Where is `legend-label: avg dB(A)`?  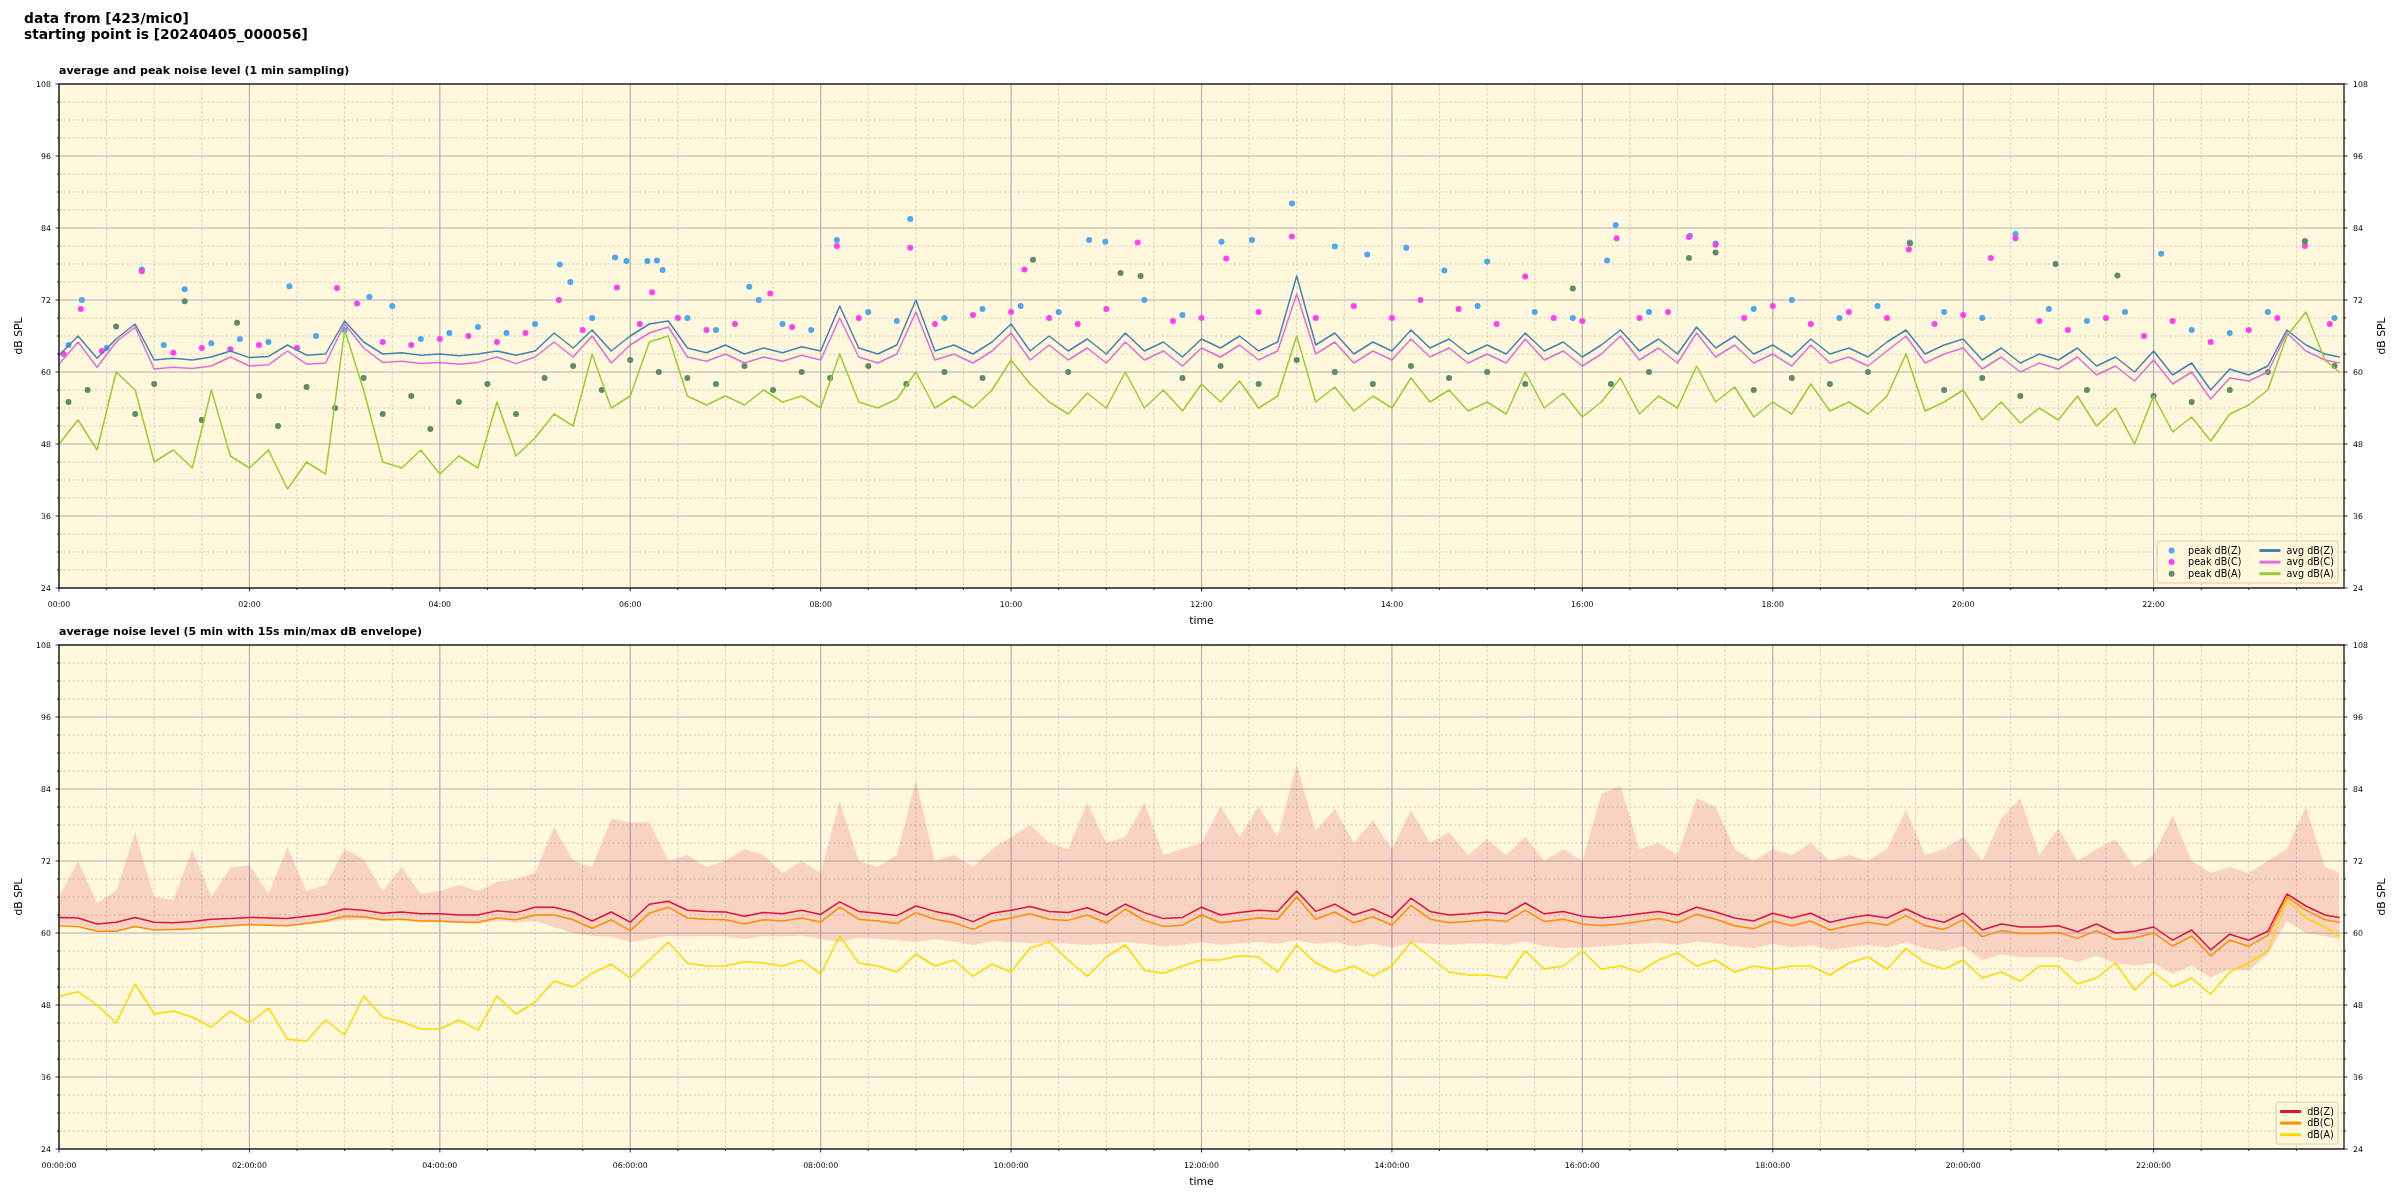
legend-label: avg dB(A) is located at coordinates (2310, 574).